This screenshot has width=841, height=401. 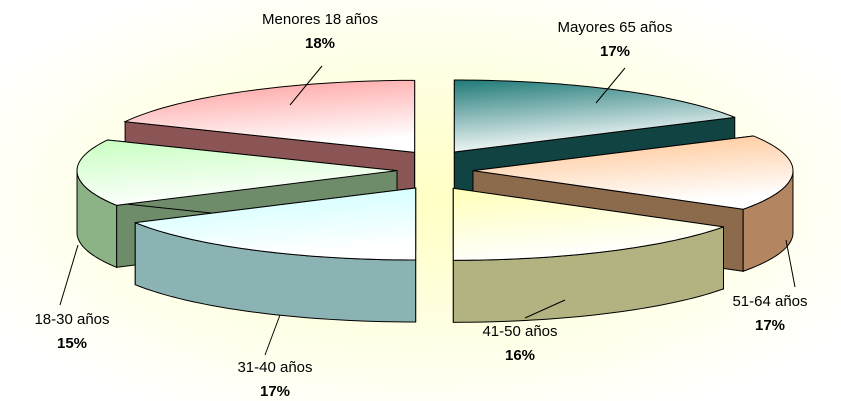 What do you see at coordinates (71, 319) in the screenshot?
I see `slice-label: 18-30 años` at bounding box center [71, 319].